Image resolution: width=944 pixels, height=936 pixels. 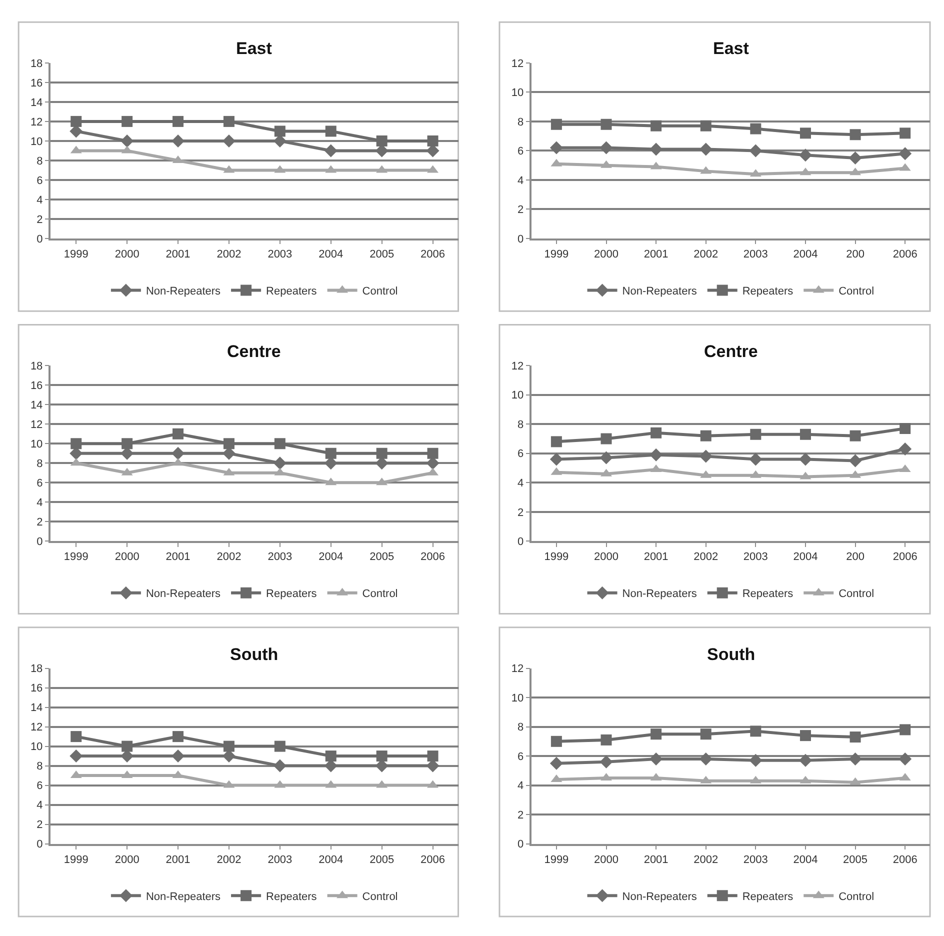 I want to click on x-tick-label: 200, so click(x=855, y=254).